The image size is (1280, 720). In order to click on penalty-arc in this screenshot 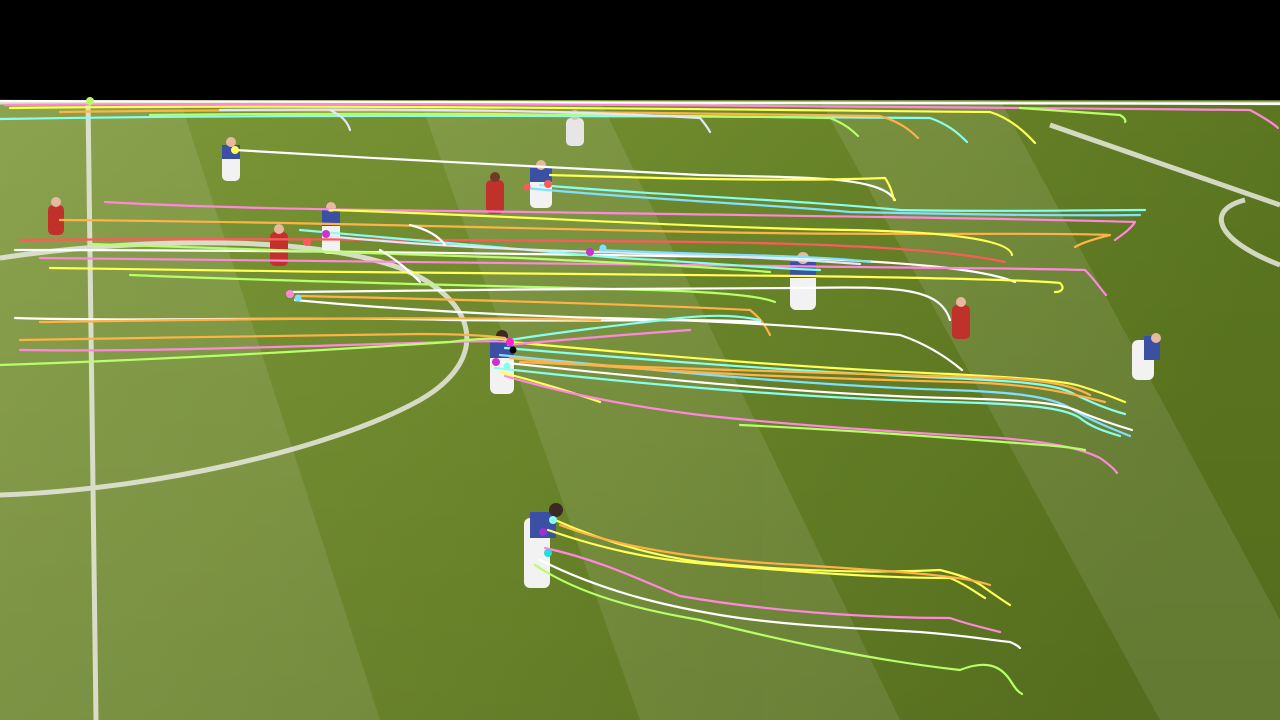, I will do `click(1249, 232)`.